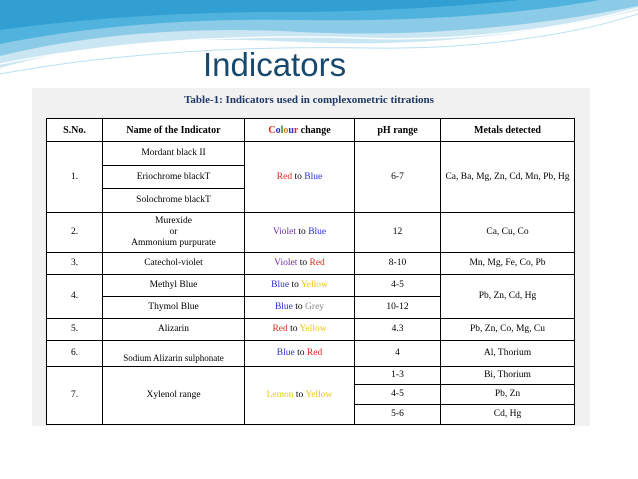 The width and height of the screenshot is (638, 479). I want to click on metals-cell: Mn, Mg, Fe, Co, Pb, so click(507, 263).